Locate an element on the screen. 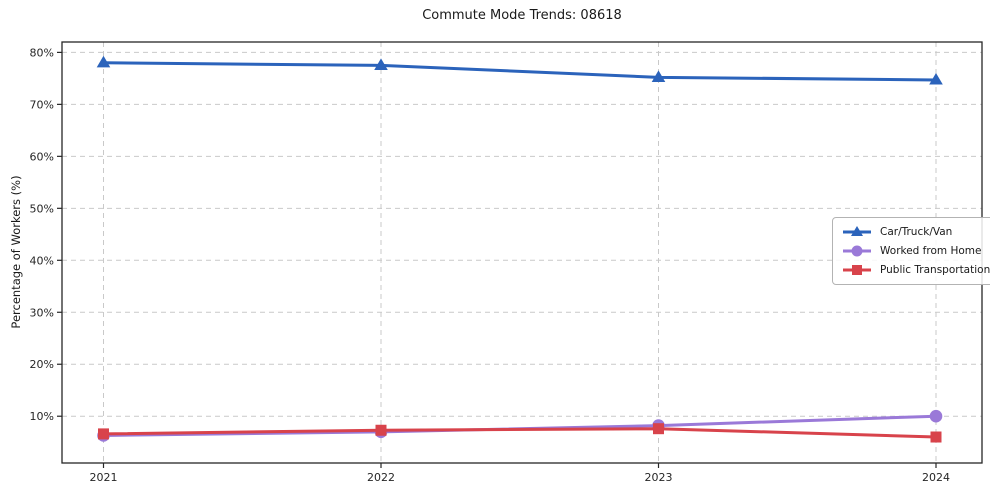  chart-title: Commute Mode Trends: 08618 is located at coordinates (522, 15).